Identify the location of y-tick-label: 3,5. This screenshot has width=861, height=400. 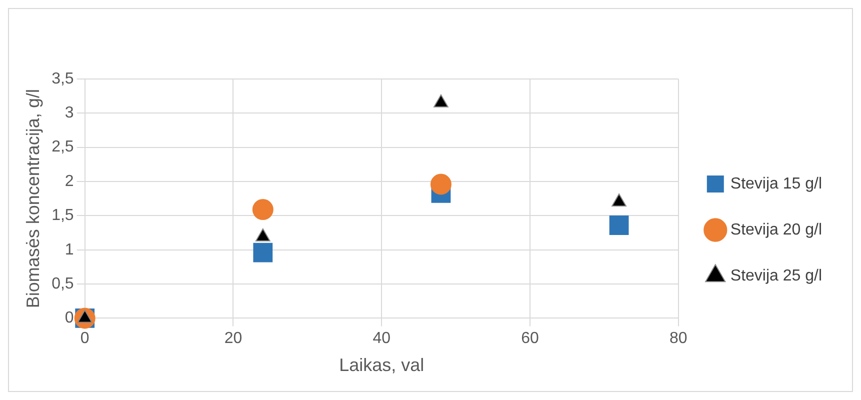
(63, 79).